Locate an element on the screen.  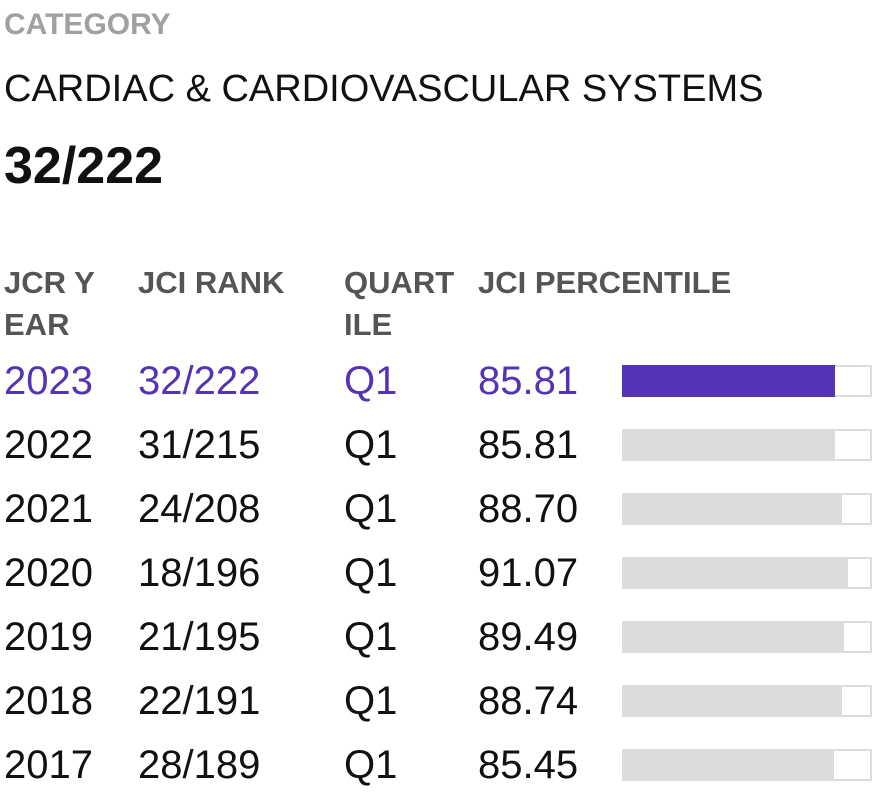
rank: 28/189 is located at coordinates (199, 765).